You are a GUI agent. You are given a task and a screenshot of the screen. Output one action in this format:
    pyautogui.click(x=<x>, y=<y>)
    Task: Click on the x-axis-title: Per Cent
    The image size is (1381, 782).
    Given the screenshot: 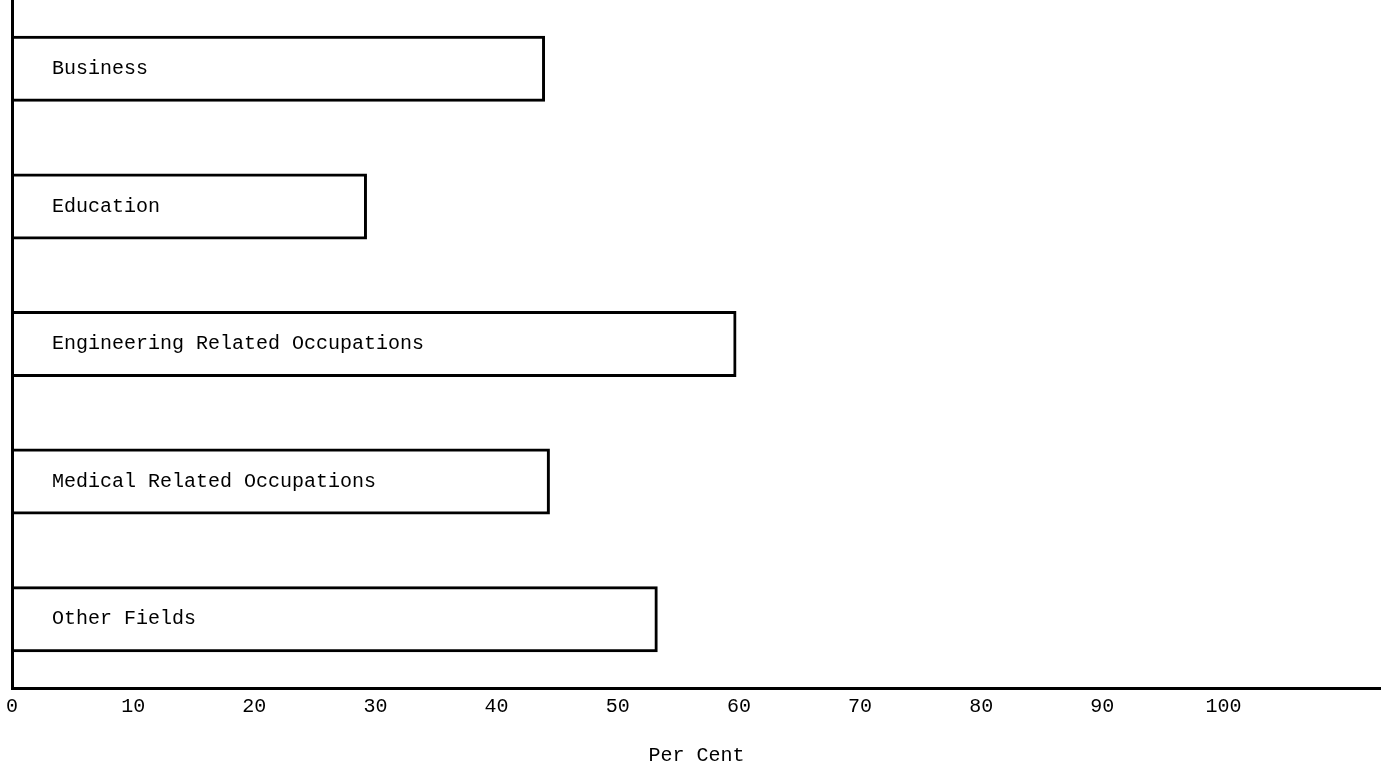 What is the action you would take?
    pyautogui.click(x=696, y=756)
    